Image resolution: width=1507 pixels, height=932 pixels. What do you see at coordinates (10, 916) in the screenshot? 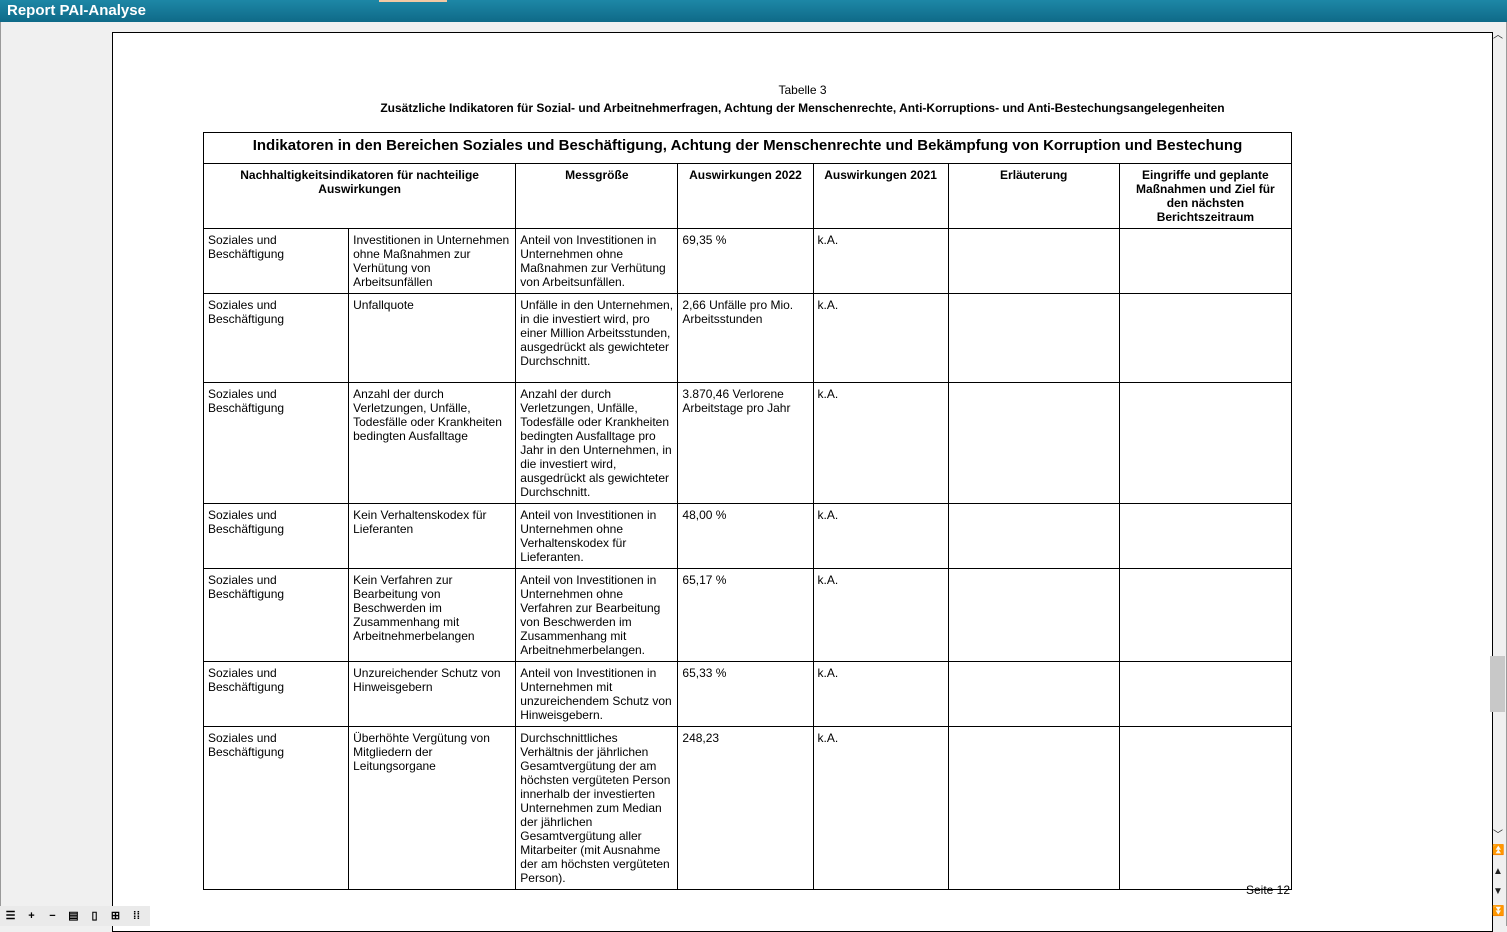
I see `menu-icon: ☰` at bounding box center [10, 916].